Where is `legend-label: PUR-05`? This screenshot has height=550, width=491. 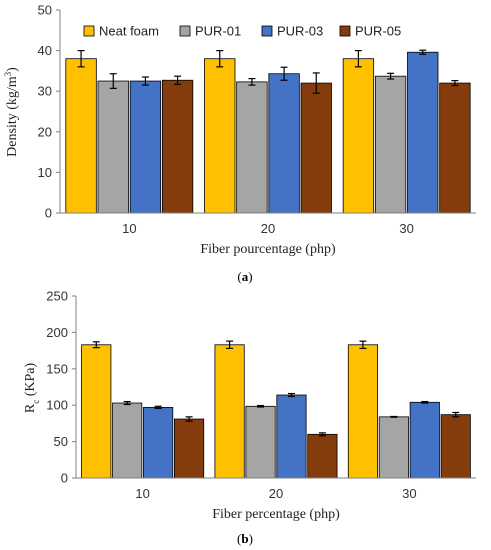 legend-label: PUR-05 is located at coordinates (378, 31).